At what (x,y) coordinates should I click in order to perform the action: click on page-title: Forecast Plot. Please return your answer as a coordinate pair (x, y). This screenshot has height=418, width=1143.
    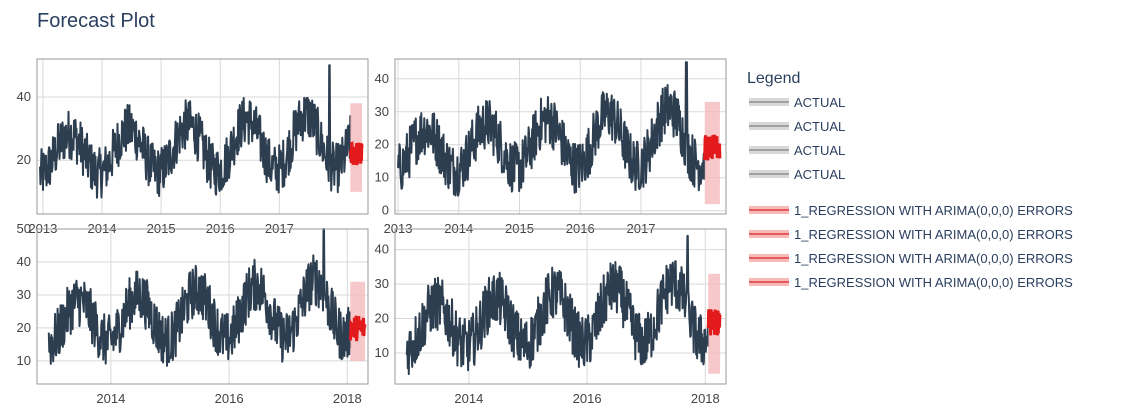
    Looking at the image, I should click on (96, 21).